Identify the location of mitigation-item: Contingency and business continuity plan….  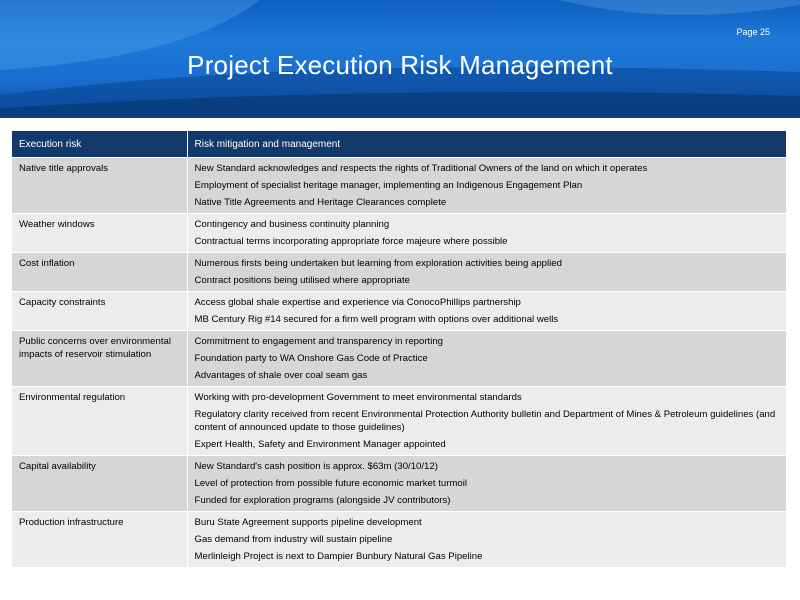
(292, 224).